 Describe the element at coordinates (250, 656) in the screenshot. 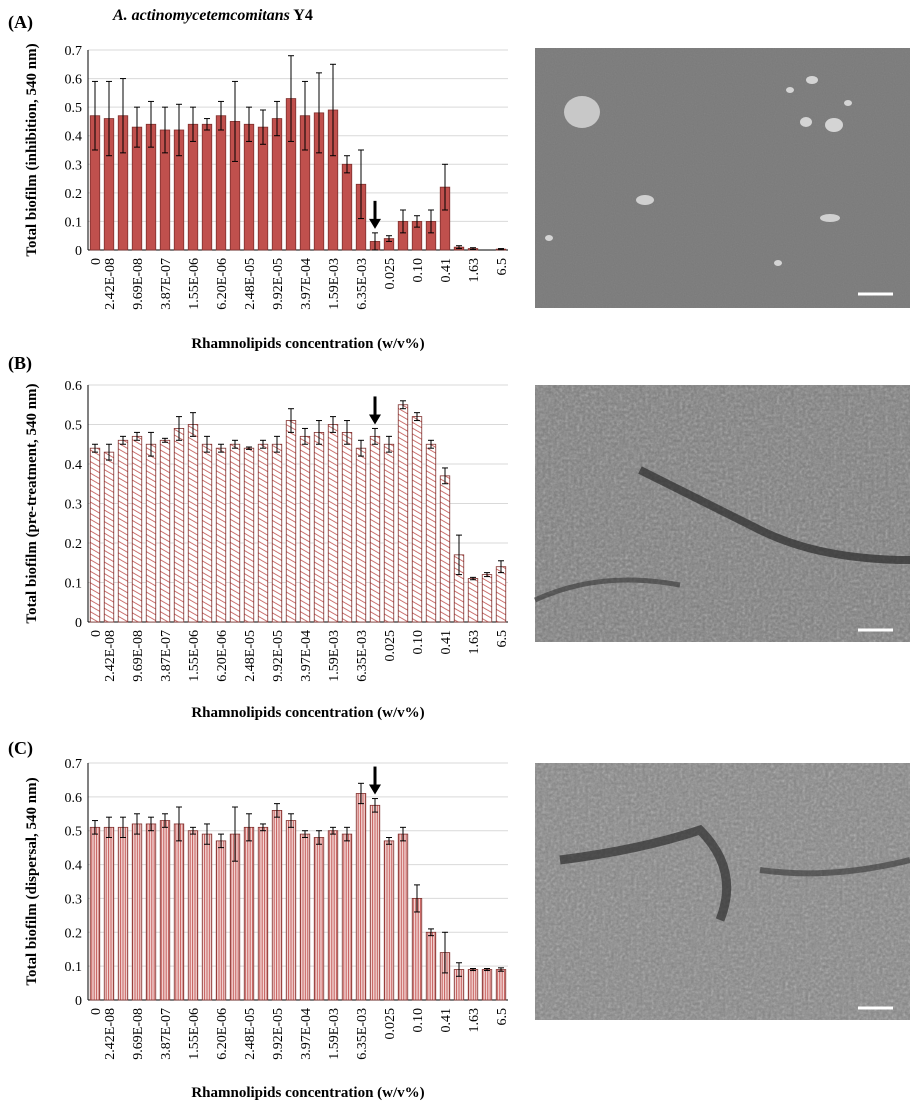

I see `x-tick-label: 2.48E-05` at that location.